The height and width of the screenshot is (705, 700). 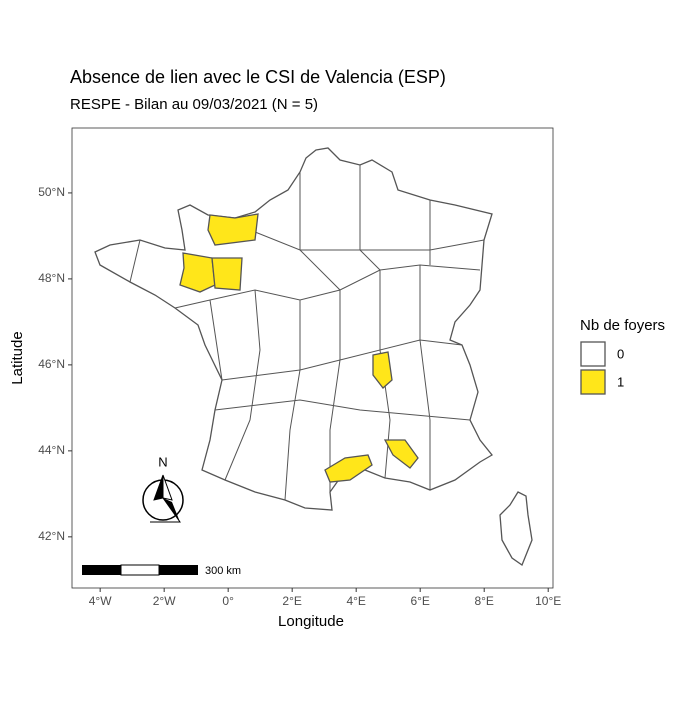 What do you see at coordinates (51, 450) in the screenshot?
I see `y-tick-label: 44°N` at bounding box center [51, 450].